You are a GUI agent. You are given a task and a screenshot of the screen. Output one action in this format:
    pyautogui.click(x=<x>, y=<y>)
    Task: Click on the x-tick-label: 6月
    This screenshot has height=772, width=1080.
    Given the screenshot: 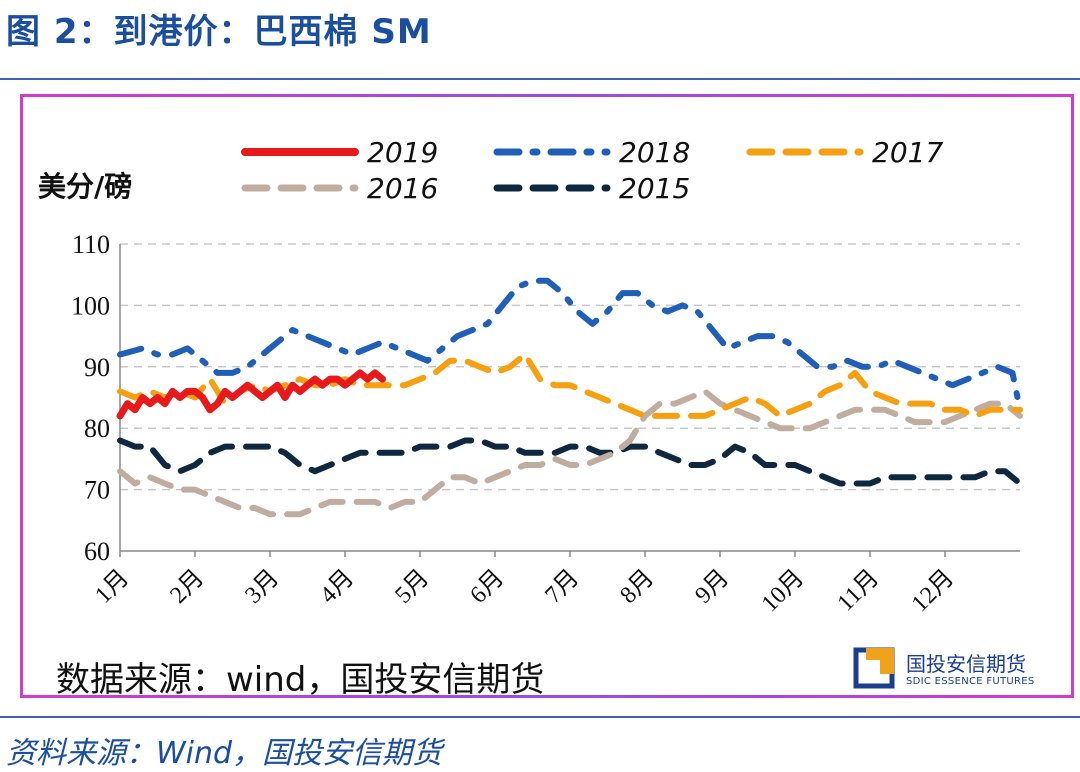 What is the action you would take?
    pyautogui.click(x=487, y=587)
    